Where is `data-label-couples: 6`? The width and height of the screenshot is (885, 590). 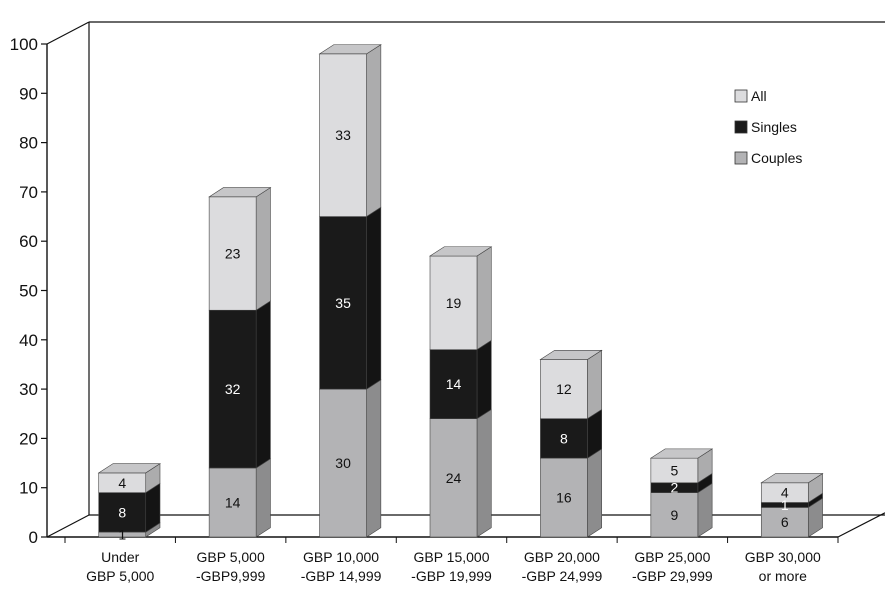
data-label-couples: 6 is located at coordinates (785, 522).